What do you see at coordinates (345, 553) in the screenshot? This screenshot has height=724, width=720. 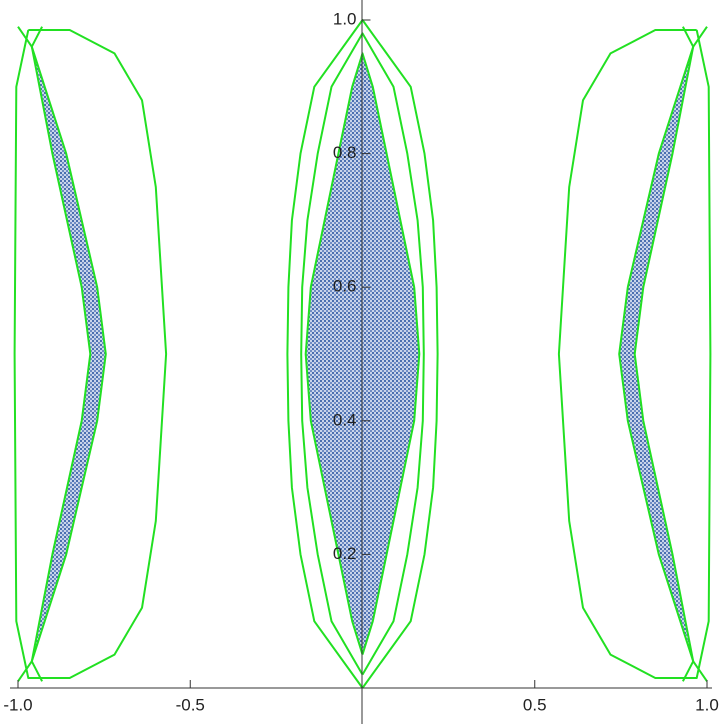 I see `y-tick-label: 0.2` at bounding box center [345, 553].